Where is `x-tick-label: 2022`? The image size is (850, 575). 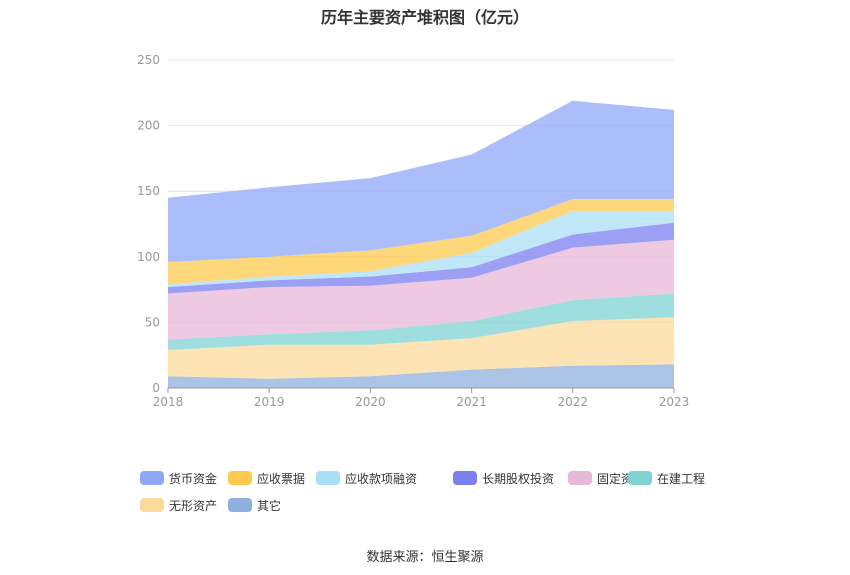
x-tick-label: 2022 is located at coordinates (573, 402).